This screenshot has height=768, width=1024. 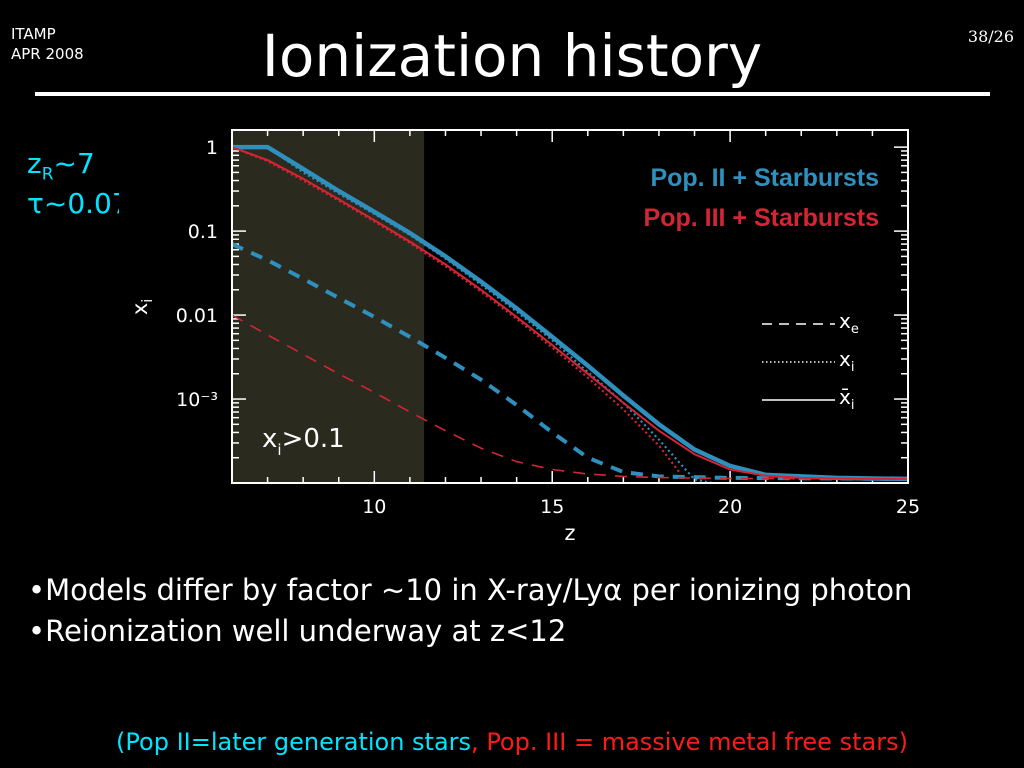 What do you see at coordinates (761, 218) in the screenshot?
I see `legend-model-label: Pop. III + Starbursts` at bounding box center [761, 218].